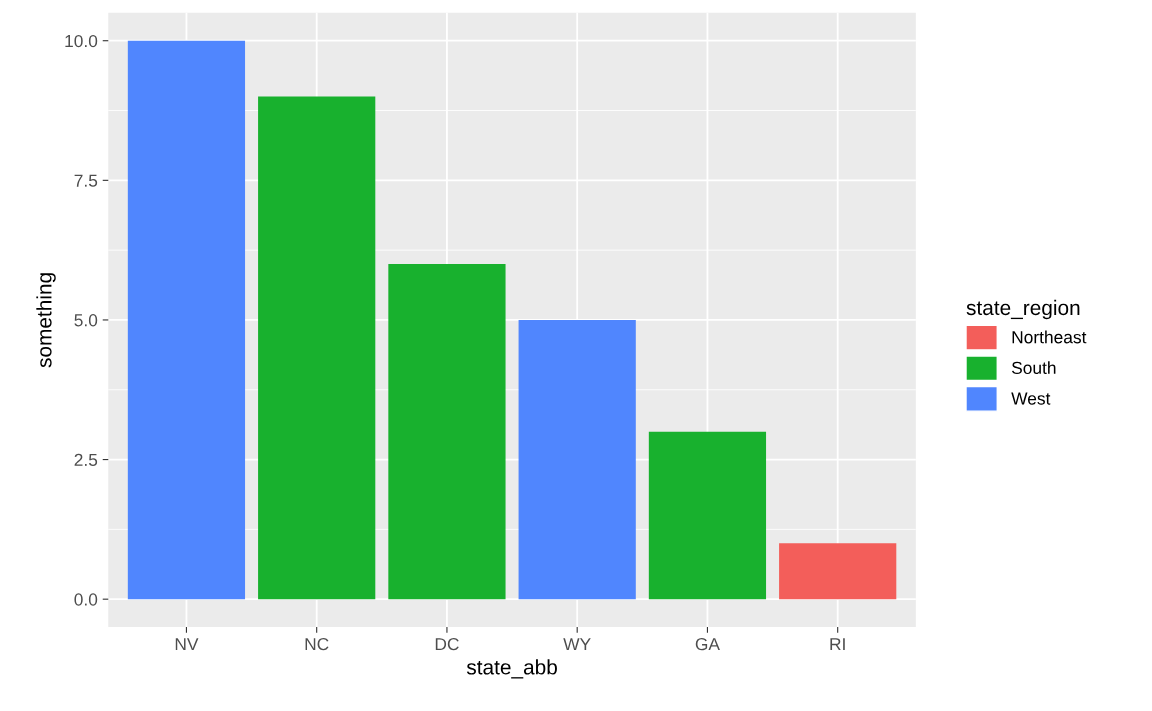 This screenshot has width=1152, height=711. What do you see at coordinates (86, 180) in the screenshot?
I see `y-tick-label: 7.5` at bounding box center [86, 180].